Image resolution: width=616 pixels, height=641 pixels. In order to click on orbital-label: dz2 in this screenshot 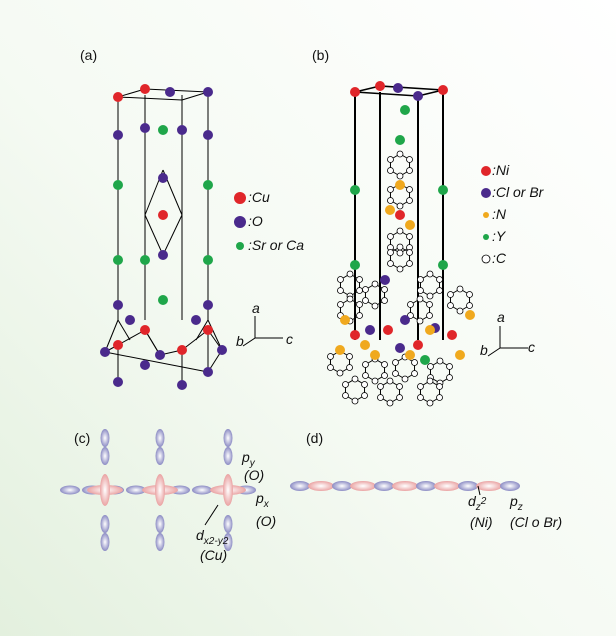, I will do `click(477, 503)`.